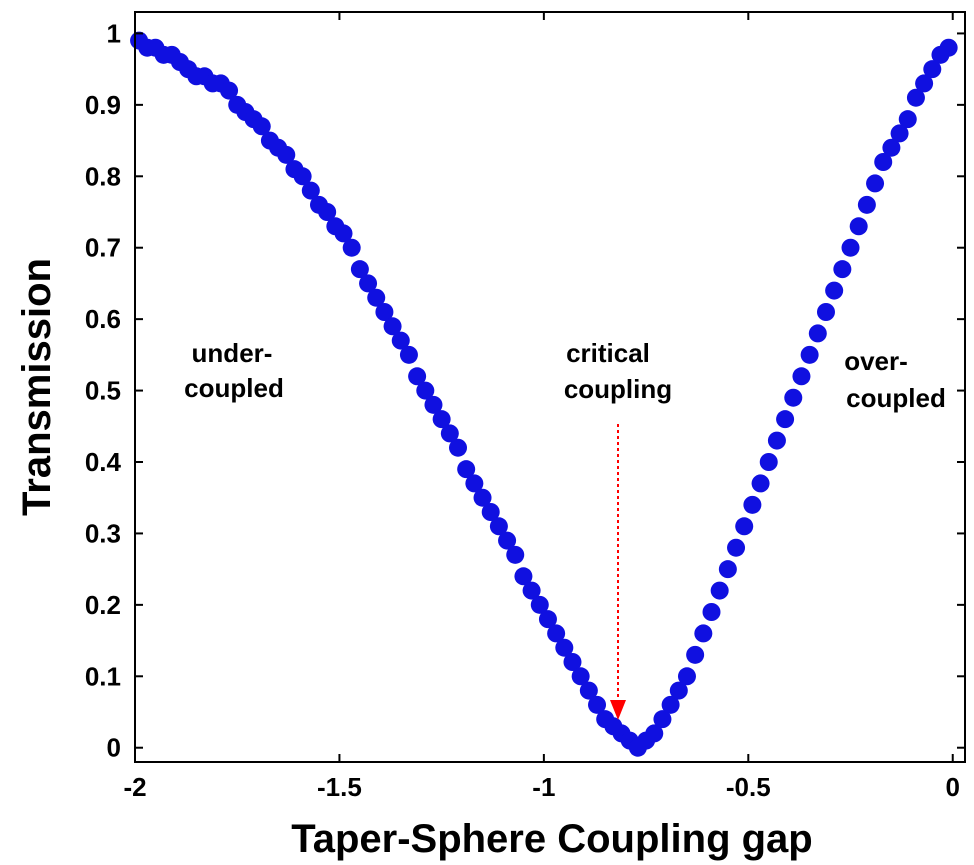 The image size is (974, 865). What do you see at coordinates (748, 787) in the screenshot?
I see `x-tick-label: -0.5` at bounding box center [748, 787].